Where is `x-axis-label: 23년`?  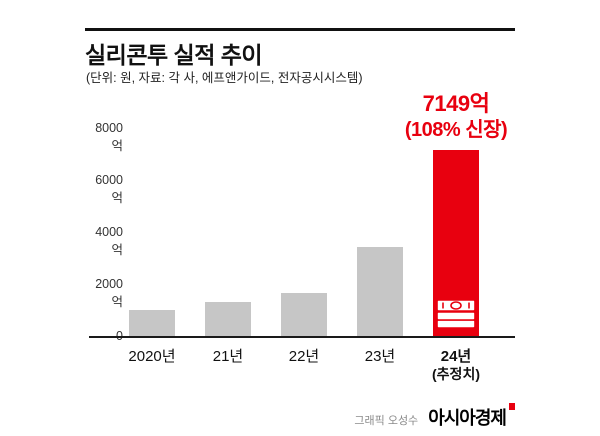
x-axis-label: 23년 is located at coordinates (380, 356).